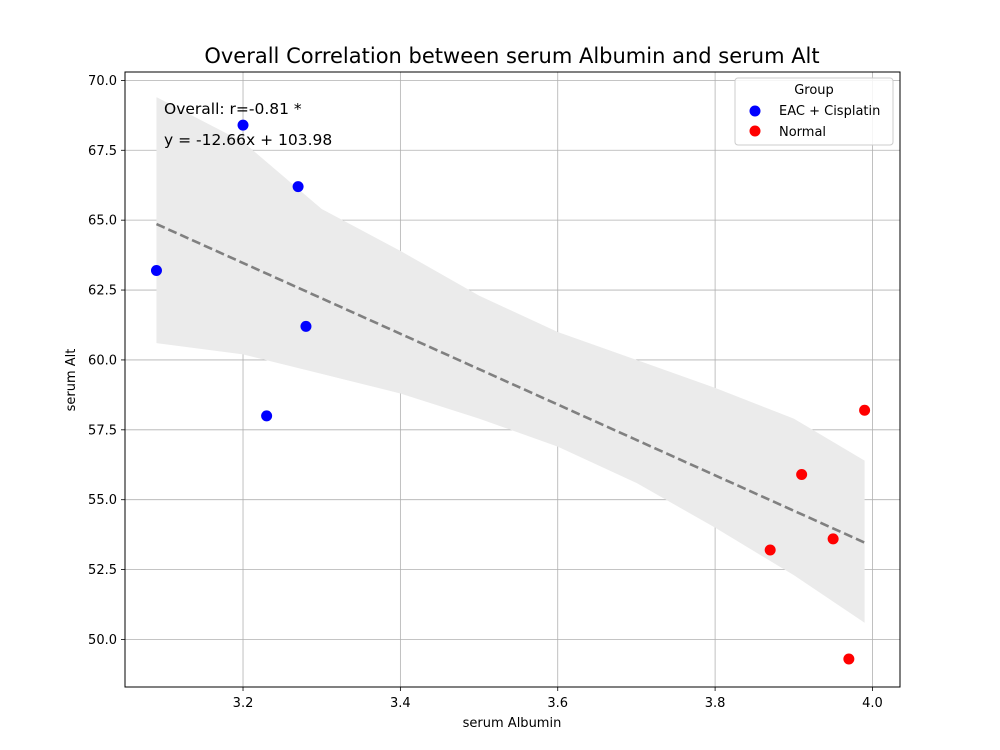  Describe the element at coordinates (872, 703) in the screenshot. I see `x-tick-label: 4.0` at that location.